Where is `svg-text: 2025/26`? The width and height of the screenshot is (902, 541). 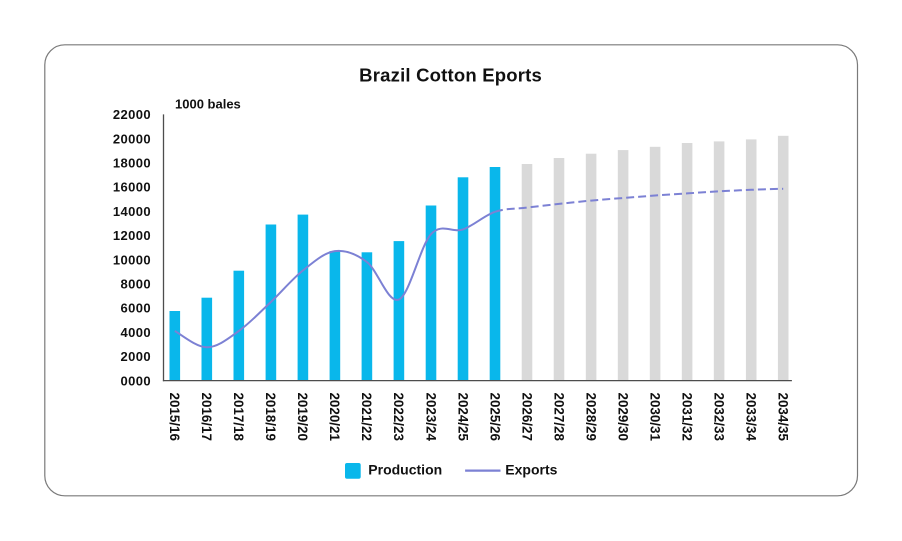 svg-text: 2025/26 is located at coordinates (494, 417).